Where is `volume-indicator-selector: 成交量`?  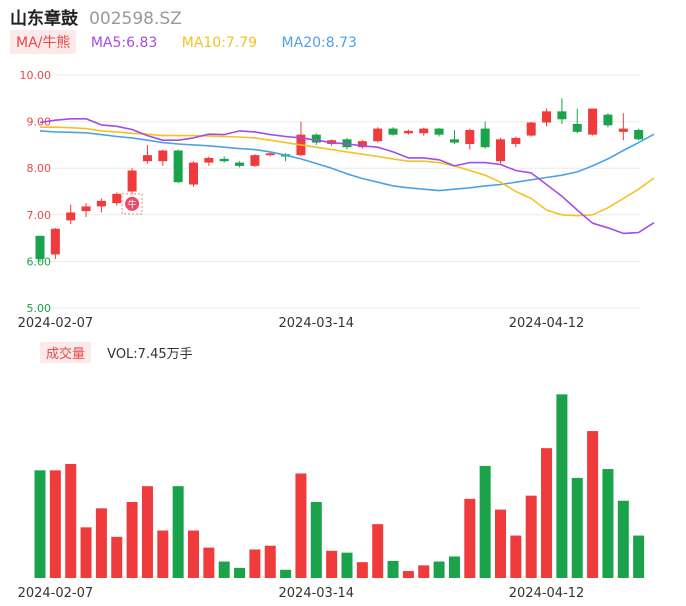 volume-indicator-selector: 成交量 is located at coordinates (66, 352).